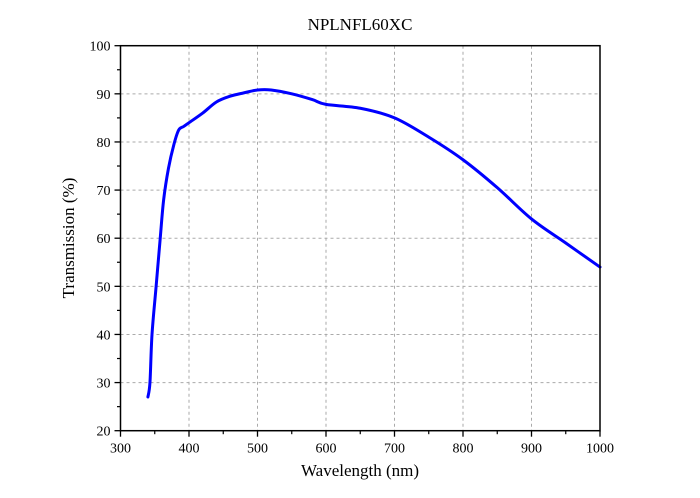 This screenshot has width=700, height=498. What do you see at coordinates (104, 143) in the screenshot?
I see `y-tick-label: 80` at bounding box center [104, 143].